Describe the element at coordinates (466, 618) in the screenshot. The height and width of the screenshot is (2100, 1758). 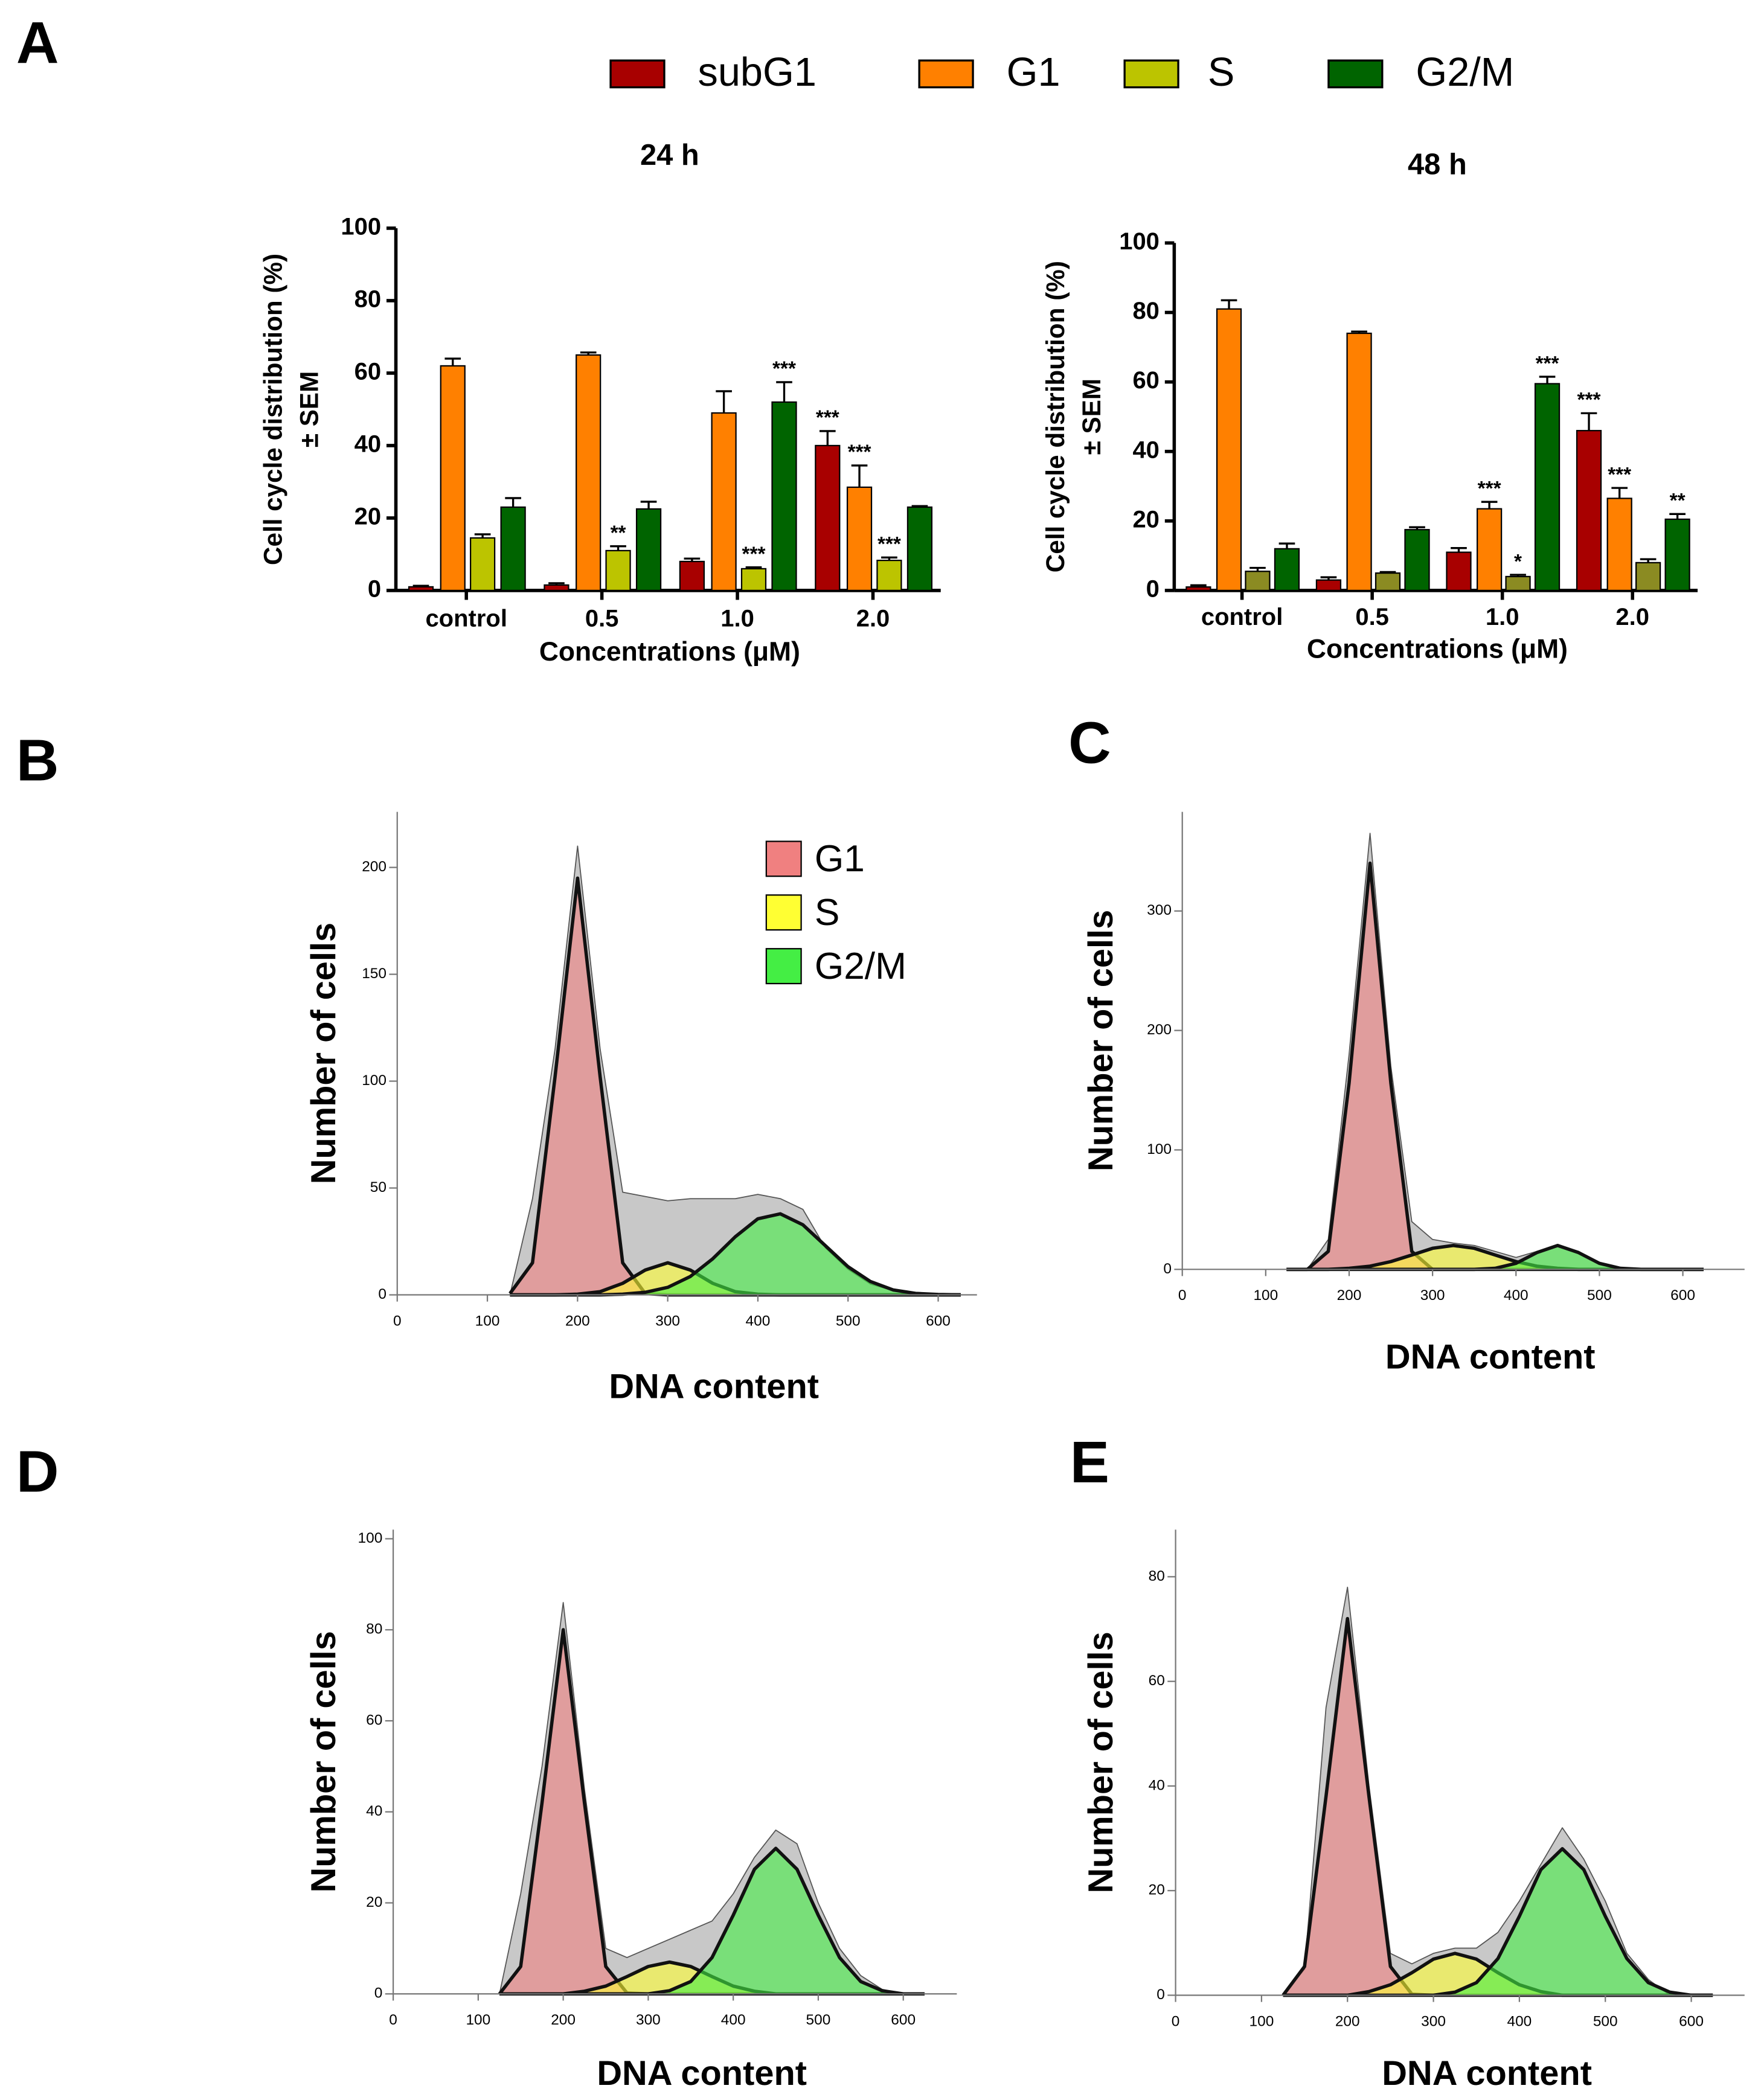
I see `x-tick-label: control` at that location.